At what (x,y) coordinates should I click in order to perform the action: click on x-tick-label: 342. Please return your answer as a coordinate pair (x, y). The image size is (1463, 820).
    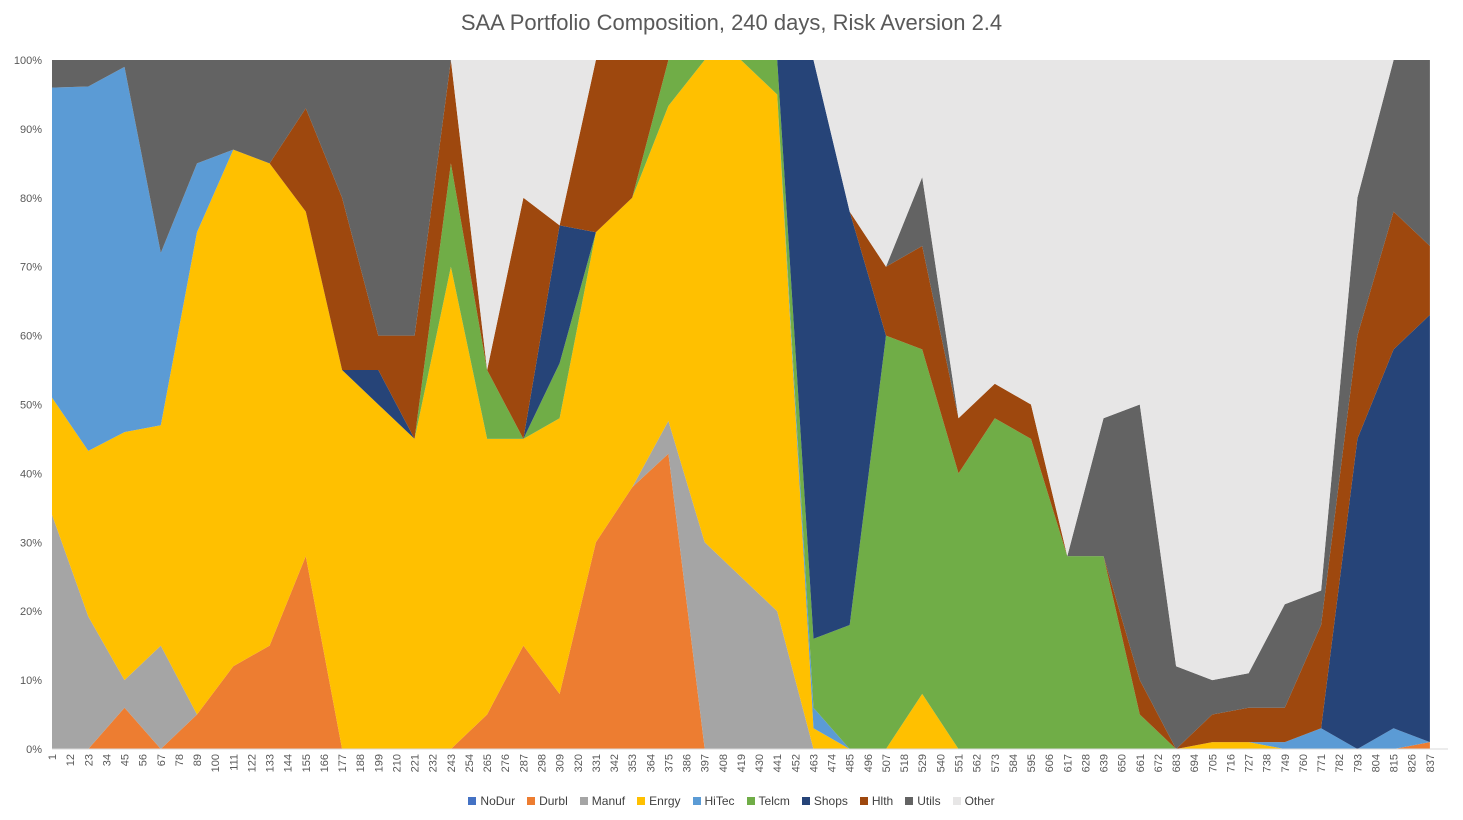
    Looking at the image, I should click on (615, 763).